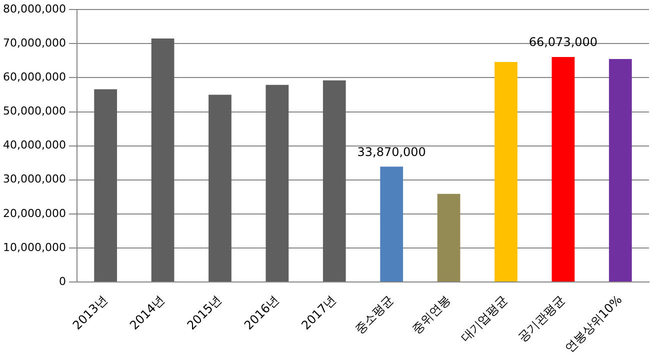  I want to click on y-tick-label: 40,000,000, so click(34, 145).